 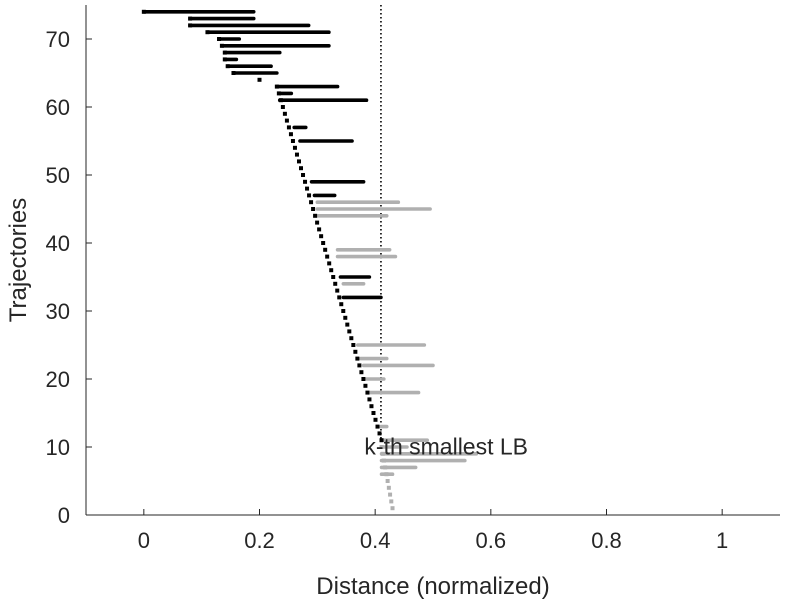 I want to click on x-tick-label: 0.8, so click(x=606, y=540).